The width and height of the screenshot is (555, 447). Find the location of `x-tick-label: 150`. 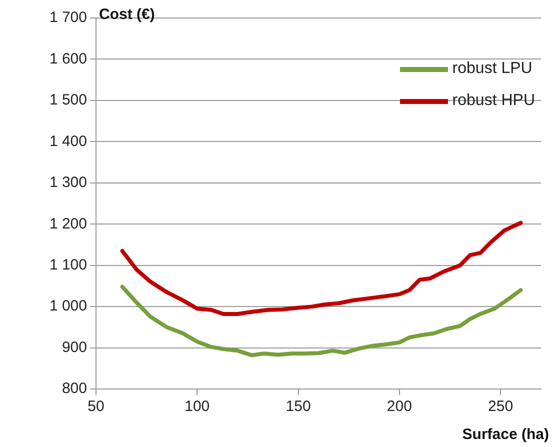

x-tick-label: 150 is located at coordinates (298, 407).